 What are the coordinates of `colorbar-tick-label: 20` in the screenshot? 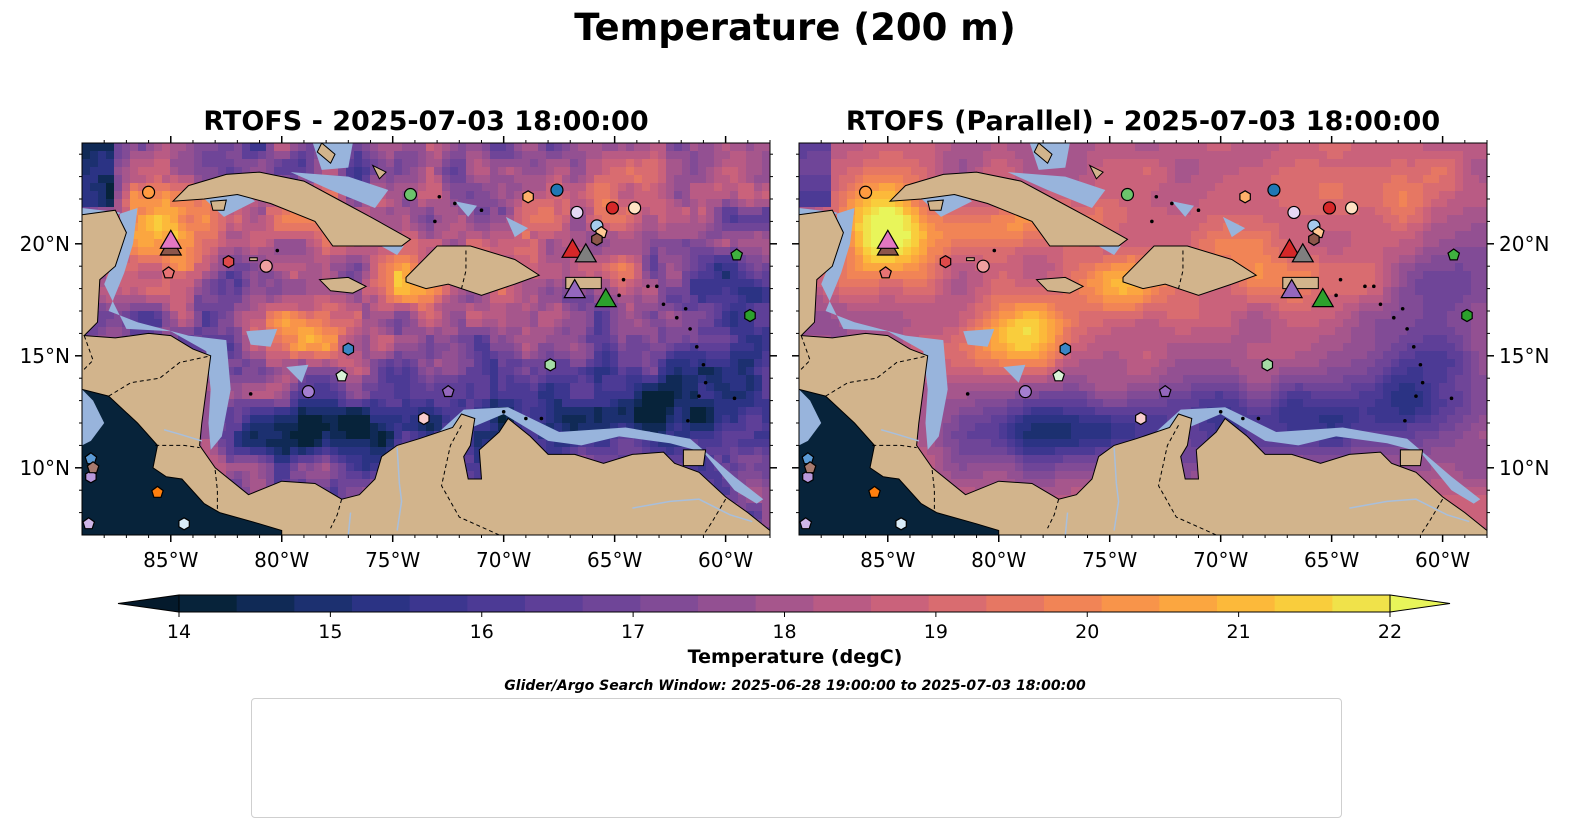 It's located at (1087, 632).